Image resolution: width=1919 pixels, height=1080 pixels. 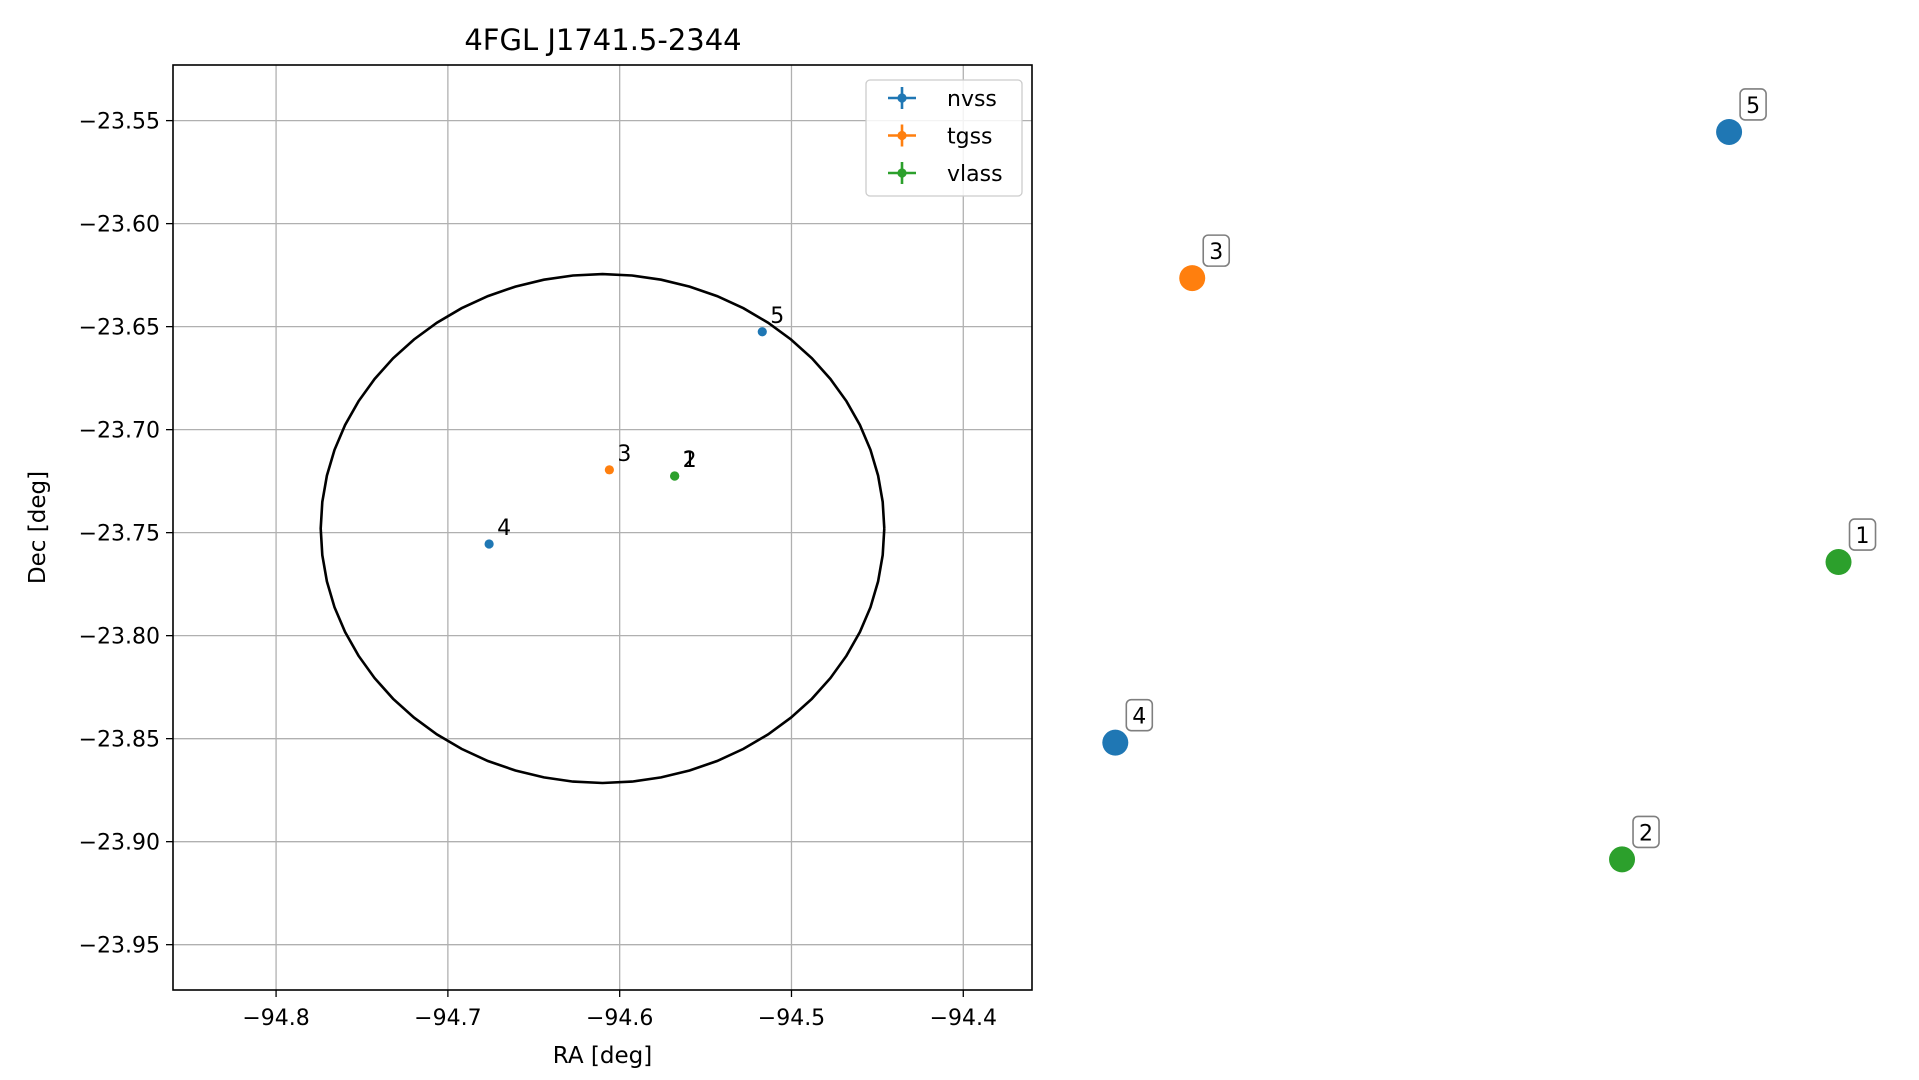 What do you see at coordinates (119, 225) in the screenshot?
I see `y-tick-label: −23.60` at bounding box center [119, 225].